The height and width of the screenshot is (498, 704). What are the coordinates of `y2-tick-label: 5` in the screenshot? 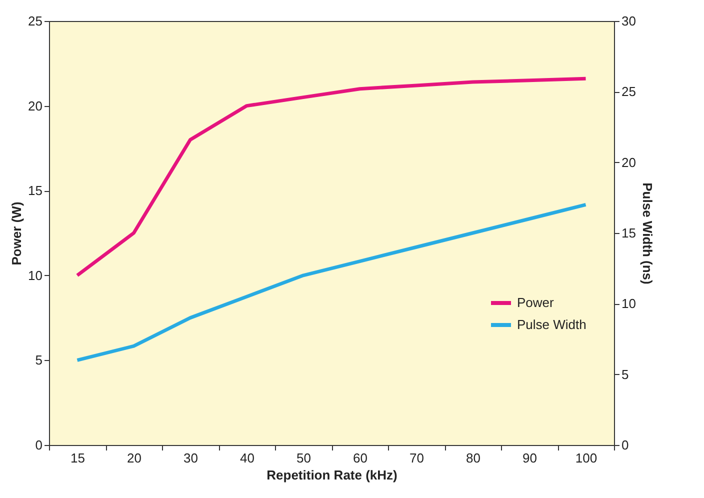 It's located at (625, 374).